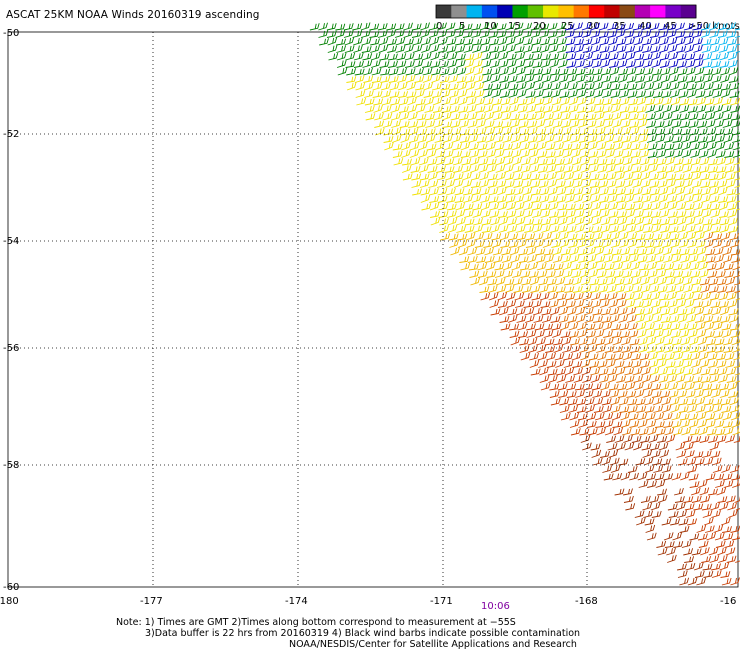  Describe the element at coordinates (441, 601) in the screenshot. I see `longitude-label: -171` at that location.